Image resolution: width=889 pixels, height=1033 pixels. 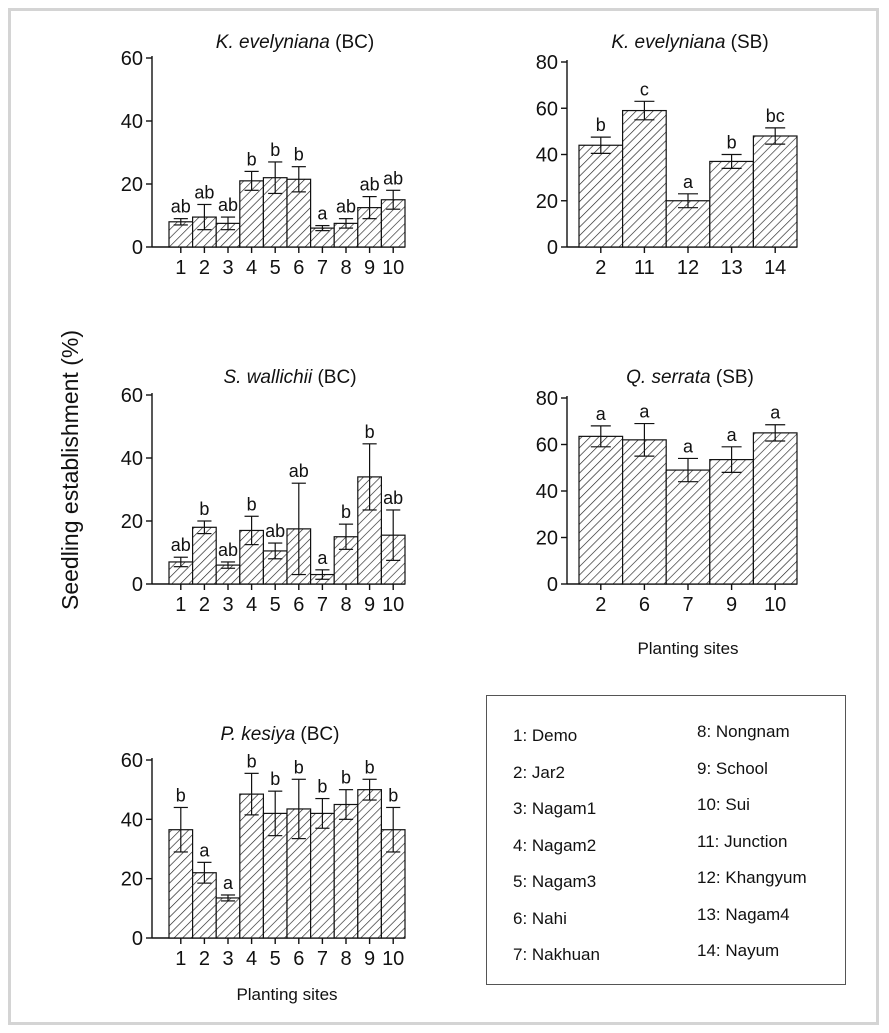 I want to click on x-tick-label: 7, so click(x=322, y=268).